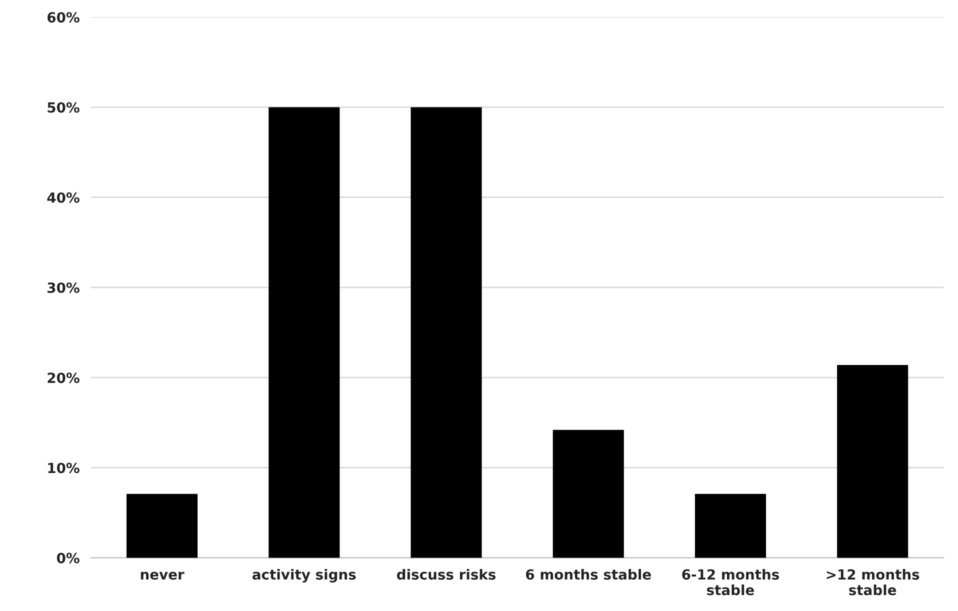  What do you see at coordinates (63, 197) in the screenshot?
I see `y-tick-label: 40%` at bounding box center [63, 197].